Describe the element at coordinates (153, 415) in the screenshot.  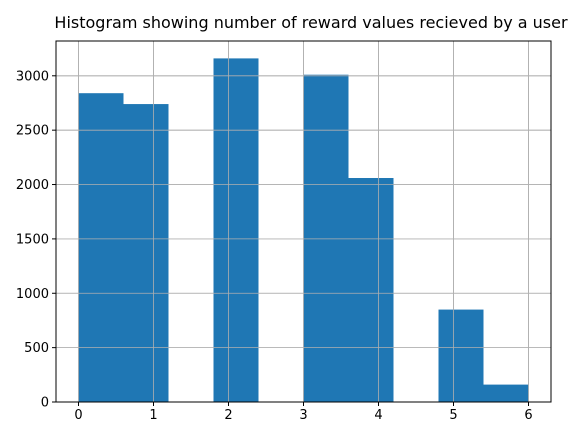
I see `x-tick-label: 1` at that location.